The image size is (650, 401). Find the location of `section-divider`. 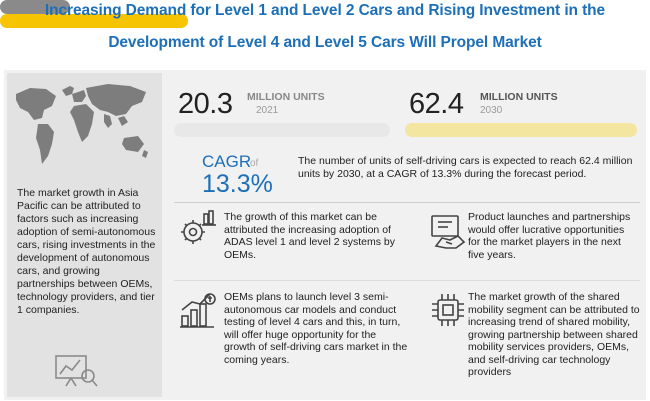

section-divider is located at coordinates (407, 202).